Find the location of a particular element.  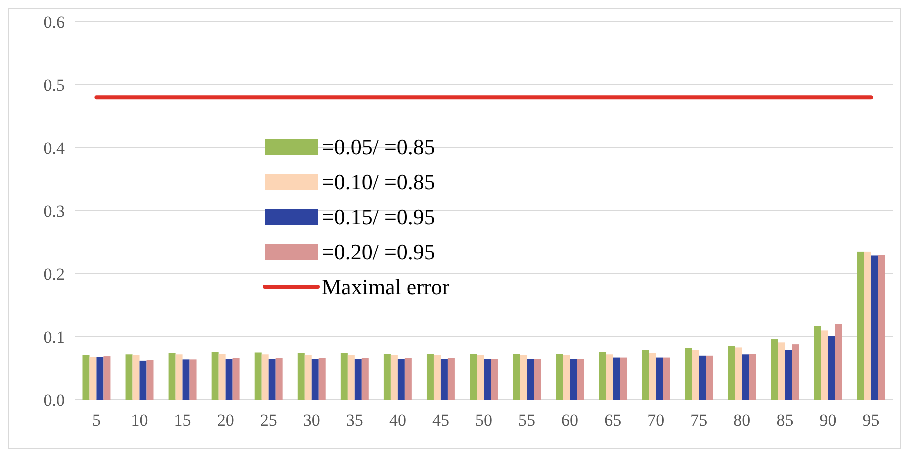

legend-label: =0.10/ =0.85 is located at coordinates (379, 182).